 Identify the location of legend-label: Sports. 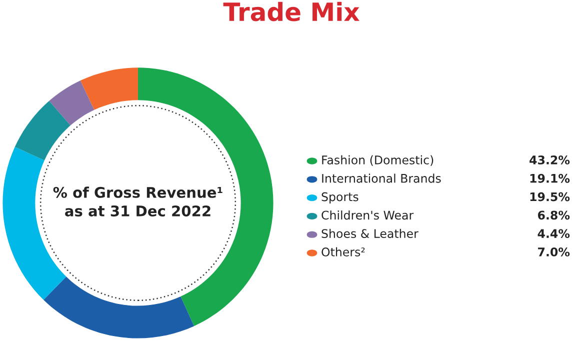
(340, 198).